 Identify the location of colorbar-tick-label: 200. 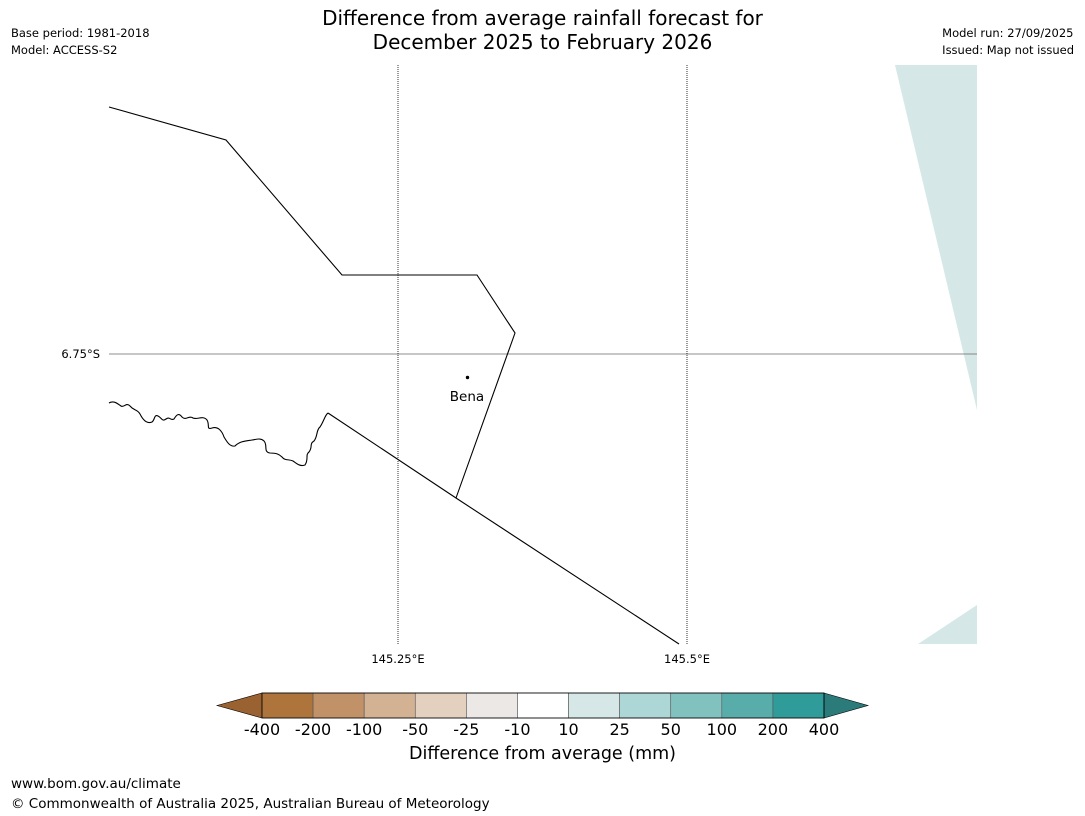
(773, 729).